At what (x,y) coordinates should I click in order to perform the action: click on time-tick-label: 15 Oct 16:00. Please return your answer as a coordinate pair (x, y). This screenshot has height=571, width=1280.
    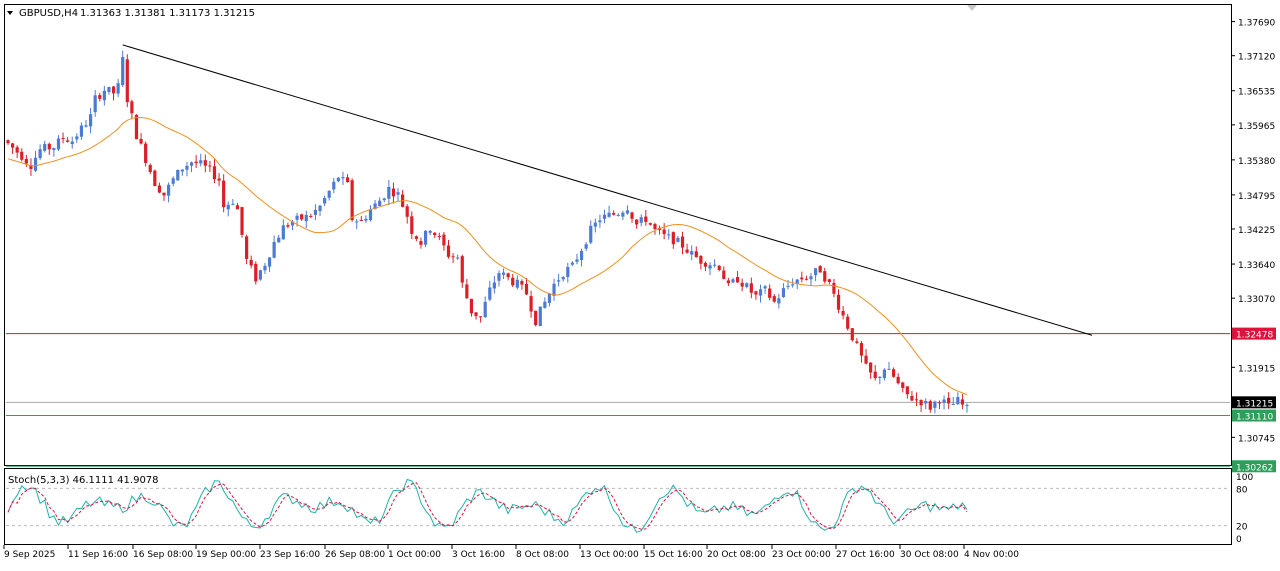
    Looking at the image, I should click on (673, 555).